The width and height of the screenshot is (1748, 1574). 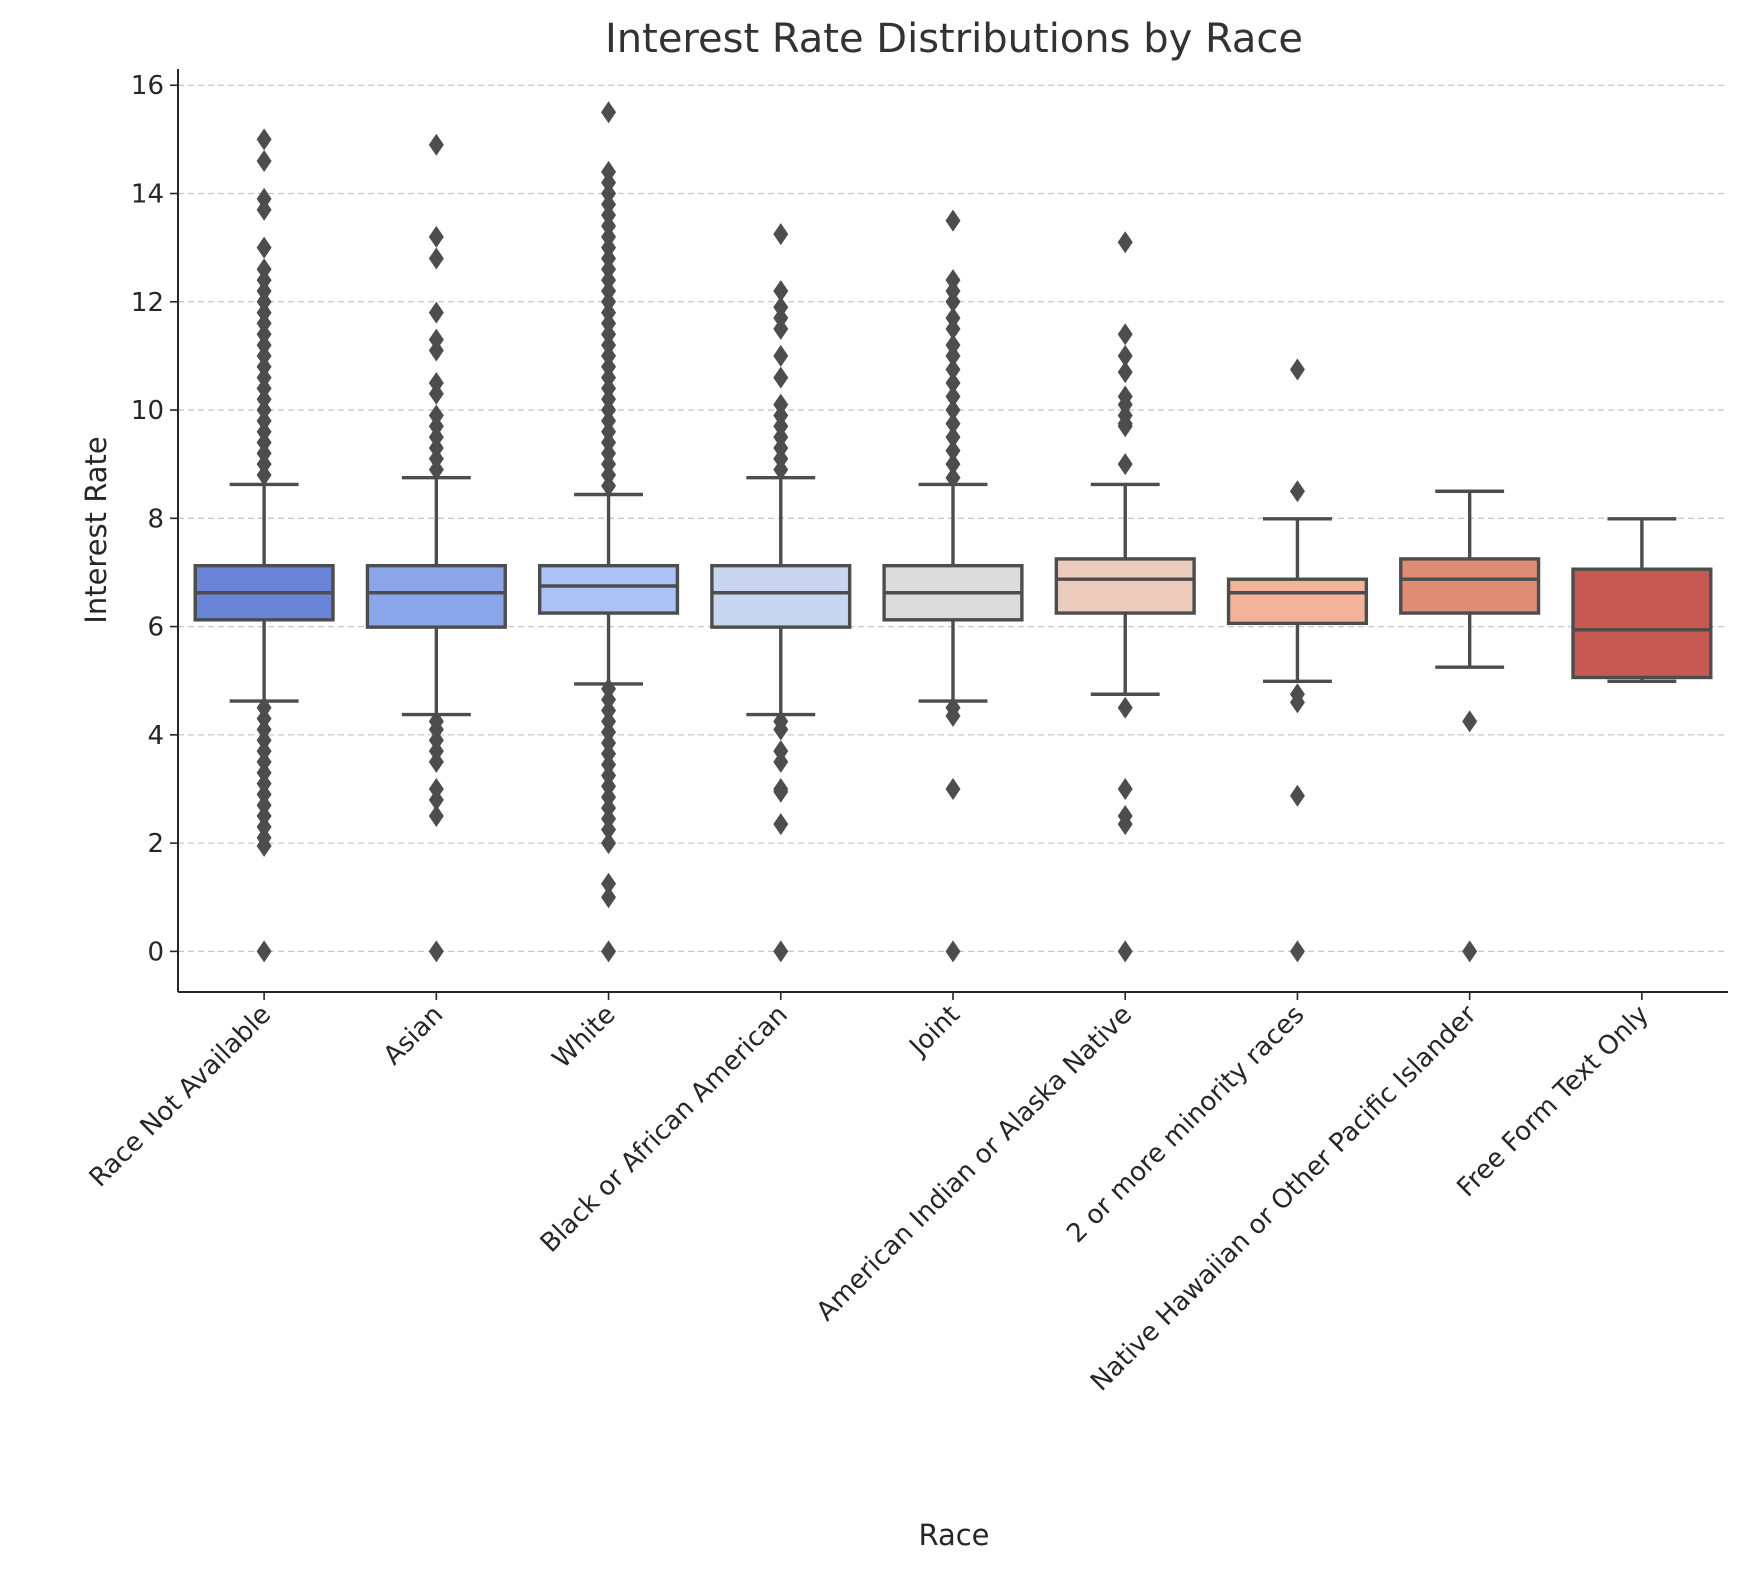 What do you see at coordinates (155, 736) in the screenshot?
I see `y-tick-label: 4` at bounding box center [155, 736].